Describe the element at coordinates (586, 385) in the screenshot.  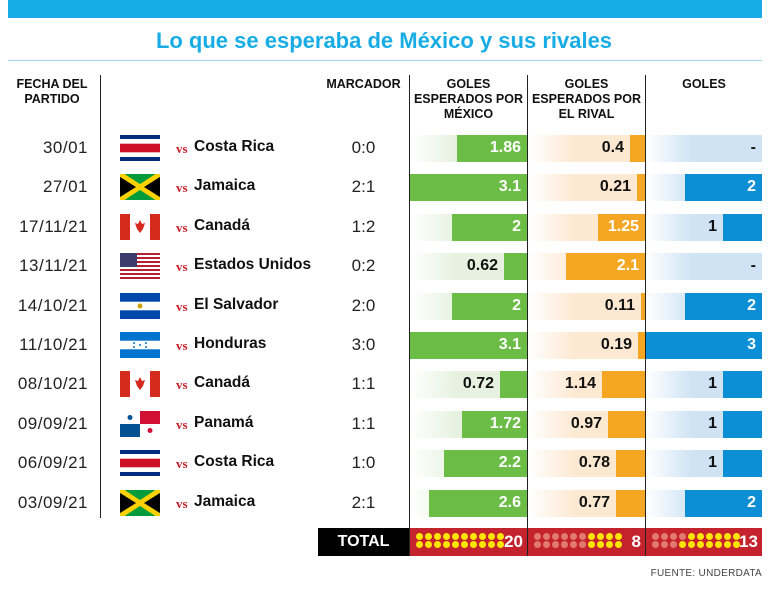
I see `xg-rival: 1.14` at that location.